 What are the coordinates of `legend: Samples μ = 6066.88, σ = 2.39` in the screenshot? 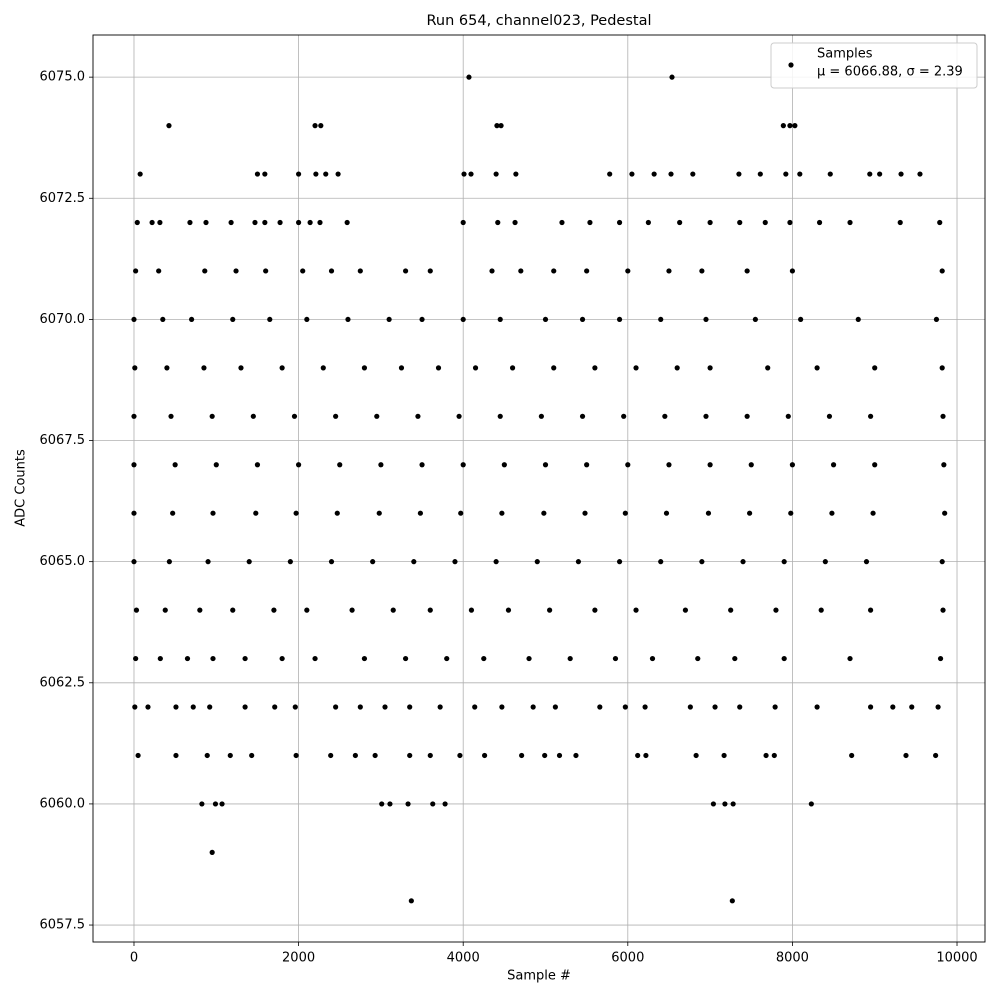 It's located at (874, 65).